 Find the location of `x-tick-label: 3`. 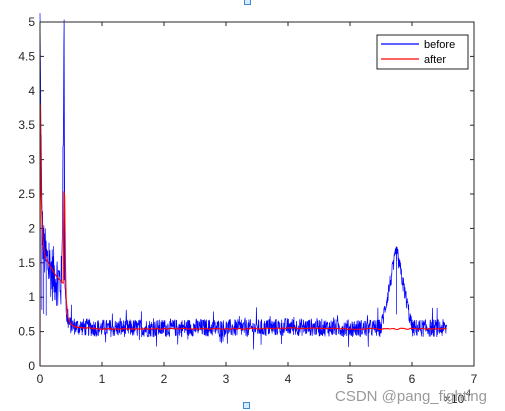

x-tick-label: 3 is located at coordinates (226, 379).